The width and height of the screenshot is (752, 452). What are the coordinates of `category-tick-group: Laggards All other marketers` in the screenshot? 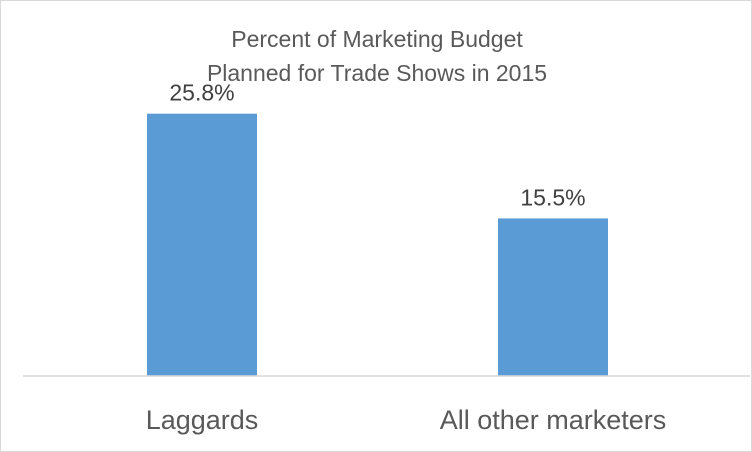 It's located at (406, 420).